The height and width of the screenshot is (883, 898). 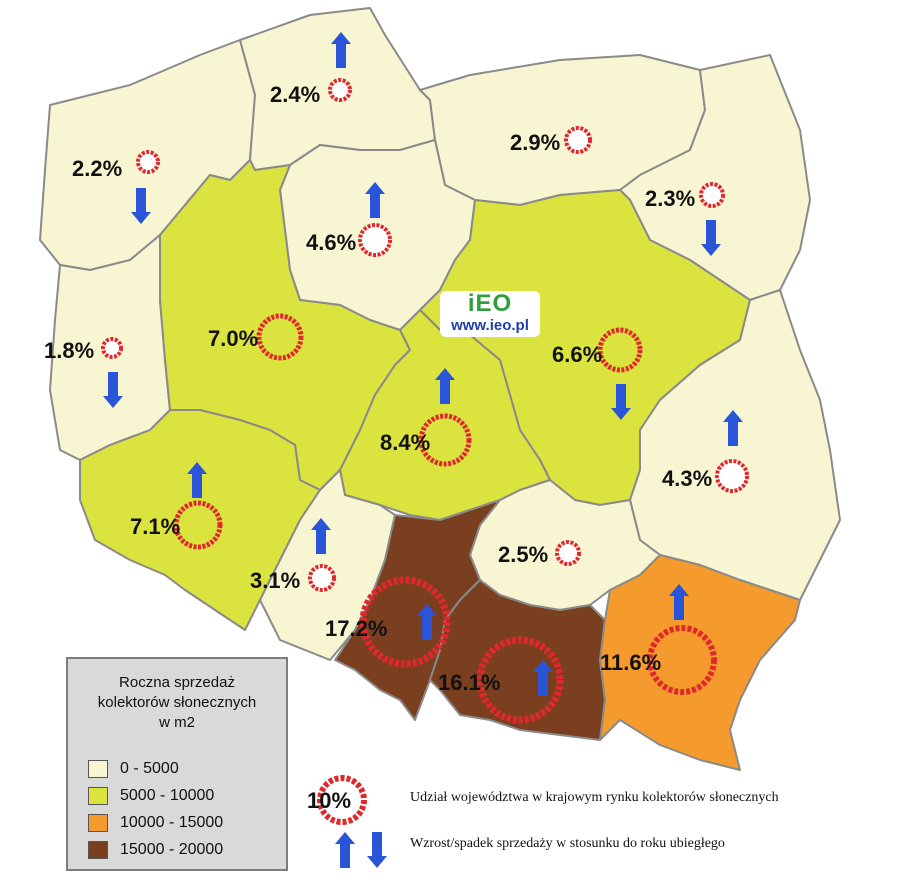 I want to click on legend-title-line: kolektorów słonecznych, so click(x=177, y=702).